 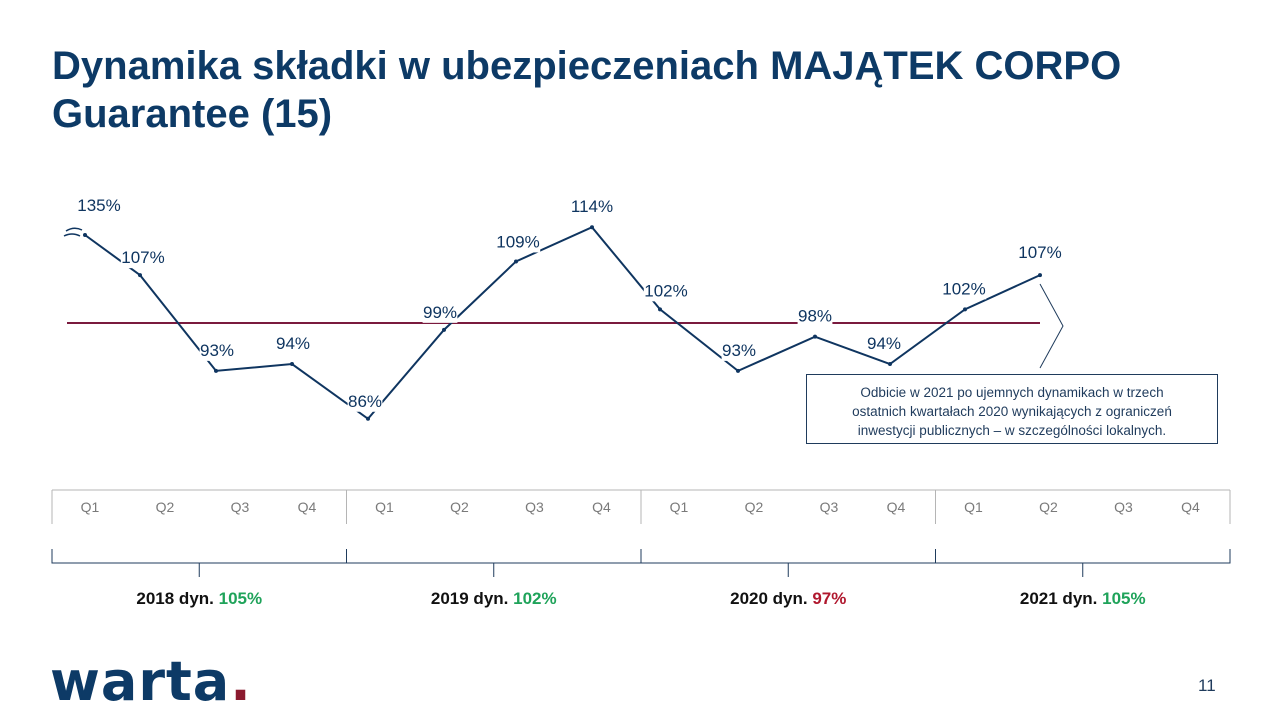 I want to click on year-summary-label: 2019 dyn. 102%, so click(x=494, y=598).